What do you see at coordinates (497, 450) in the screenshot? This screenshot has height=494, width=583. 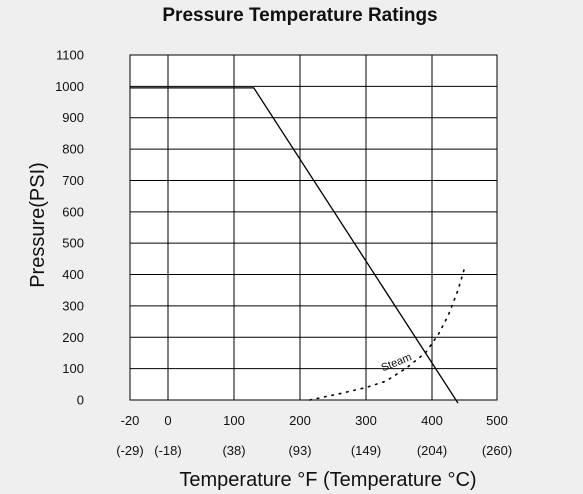 I see `x-tick-label-c: (260)` at bounding box center [497, 450].